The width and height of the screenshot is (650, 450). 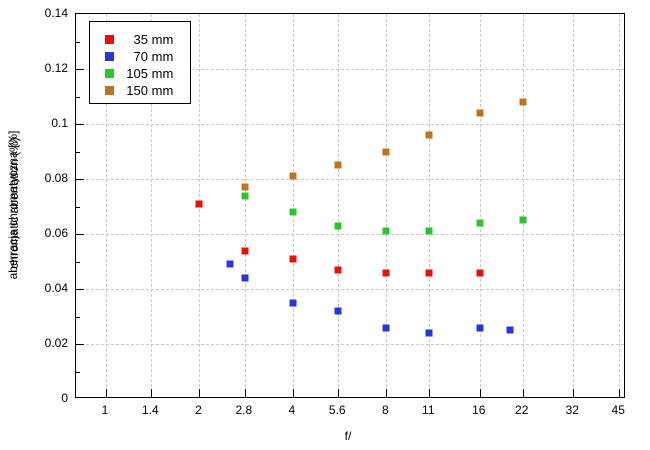 I want to click on gridline-y-0.12, so click(x=350, y=69).